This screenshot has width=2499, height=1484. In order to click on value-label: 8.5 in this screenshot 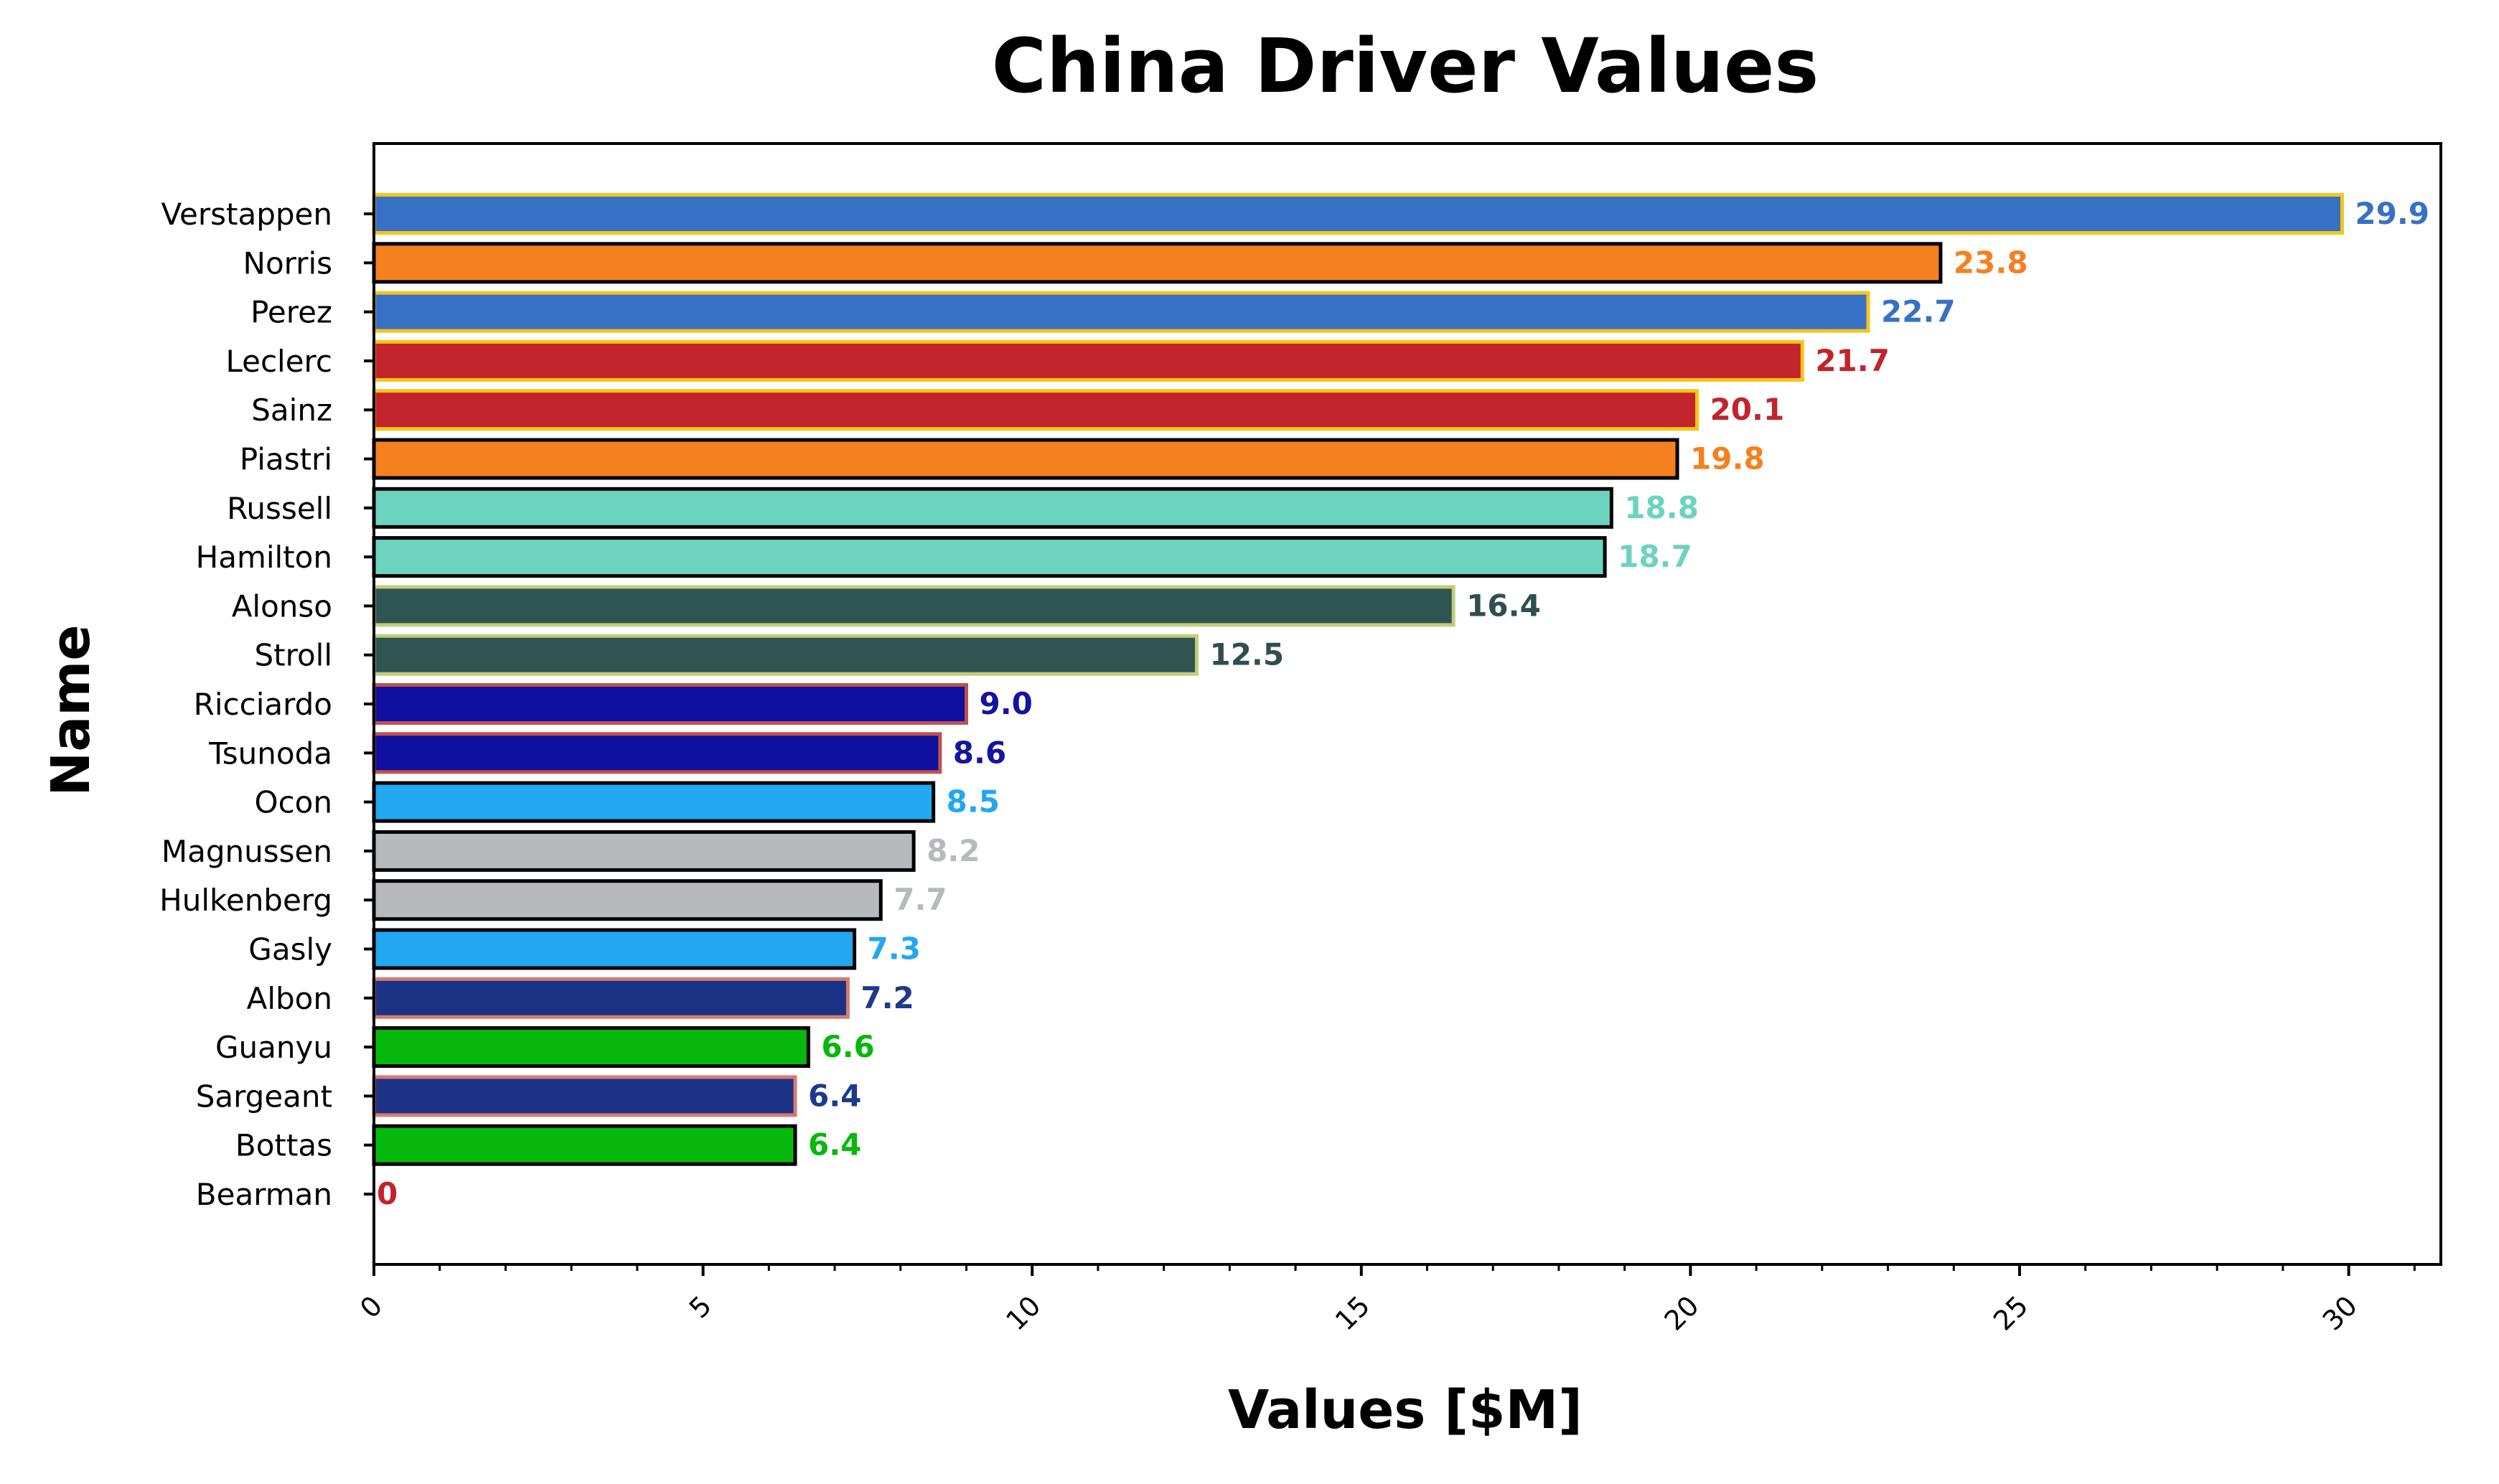, I will do `click(973, 802)`.